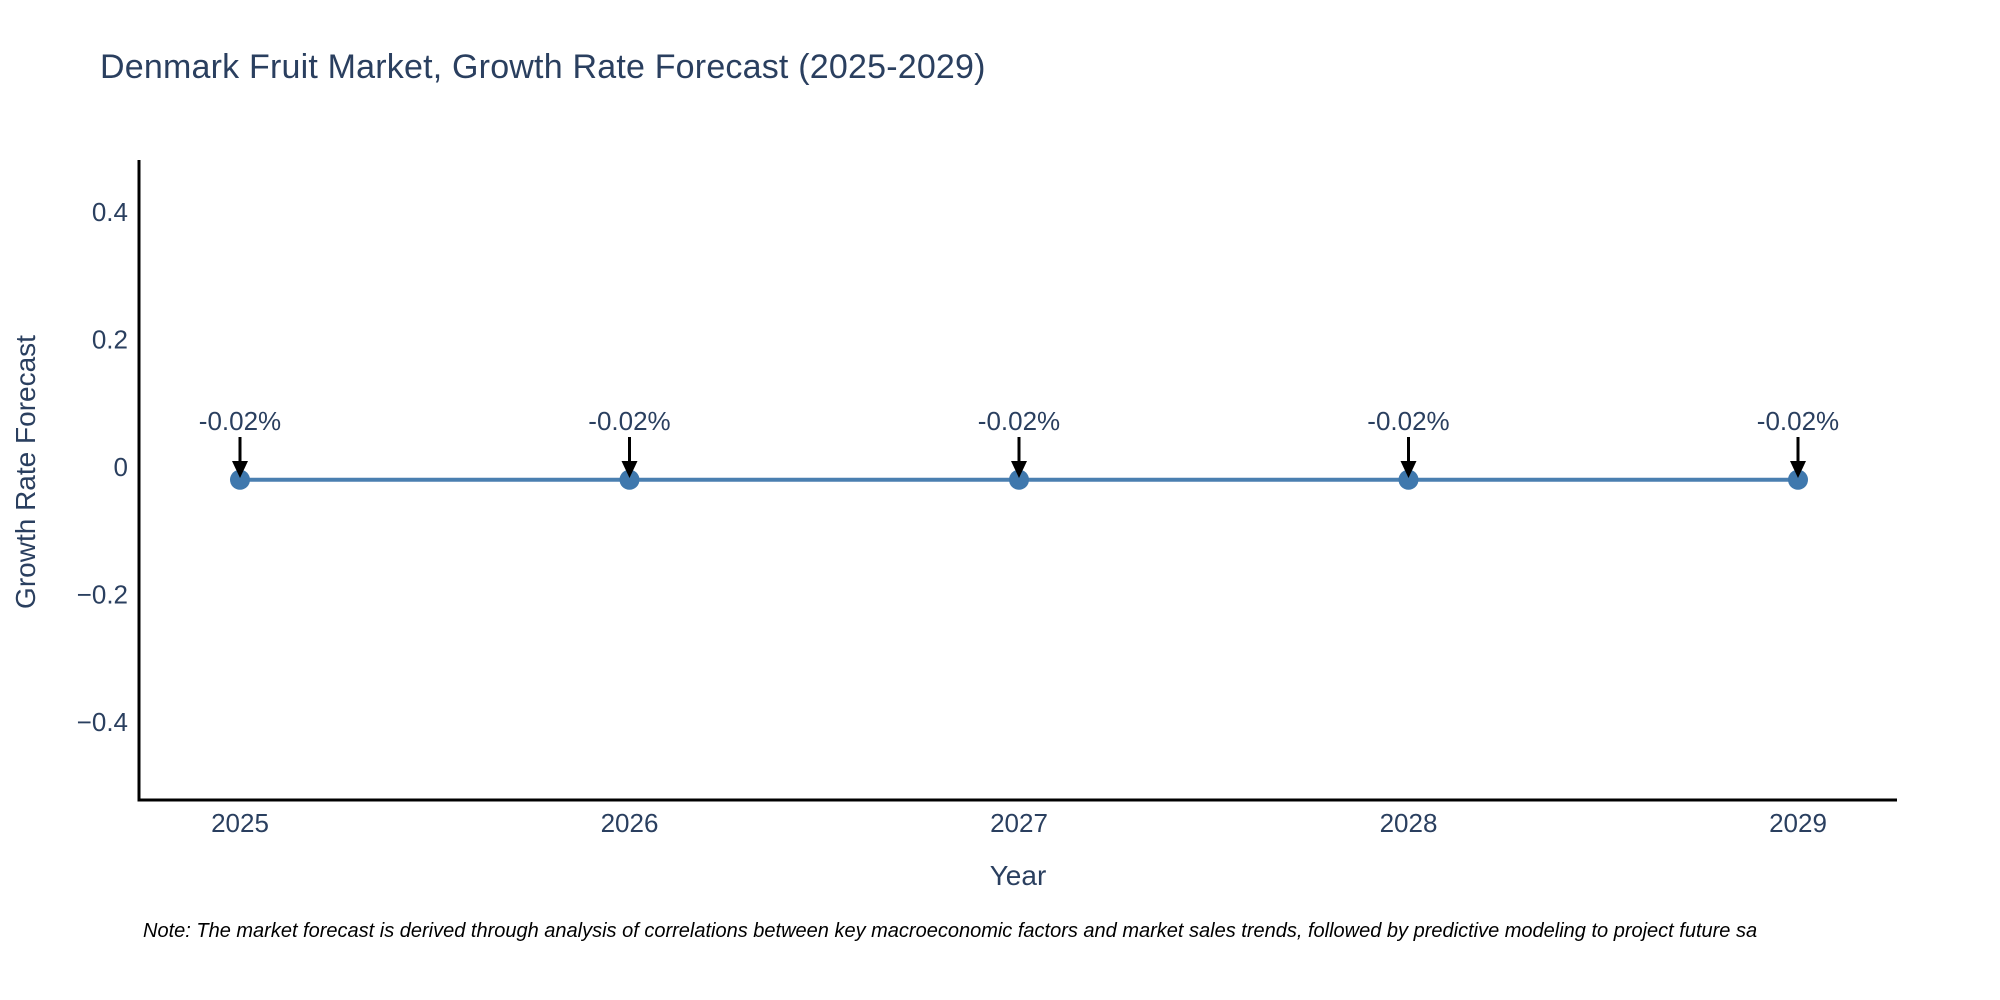 This screenshot has height=1000, width=2000. I want to click on x-tick-label: 2029, so click(1798, 823).